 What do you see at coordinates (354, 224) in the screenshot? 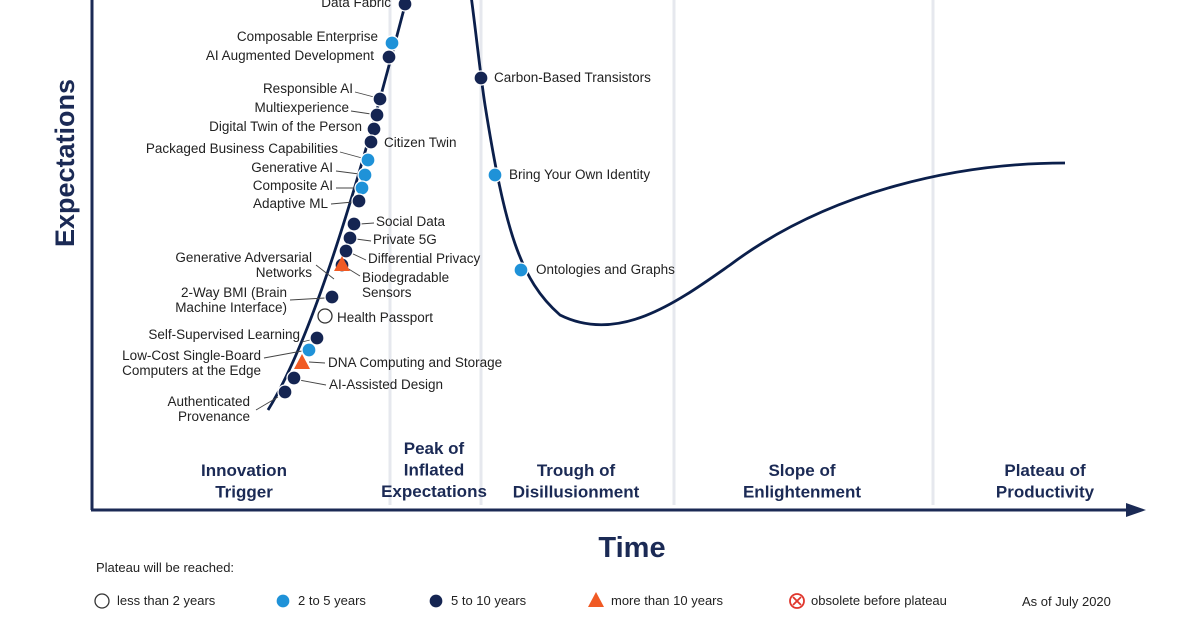
I see `marker-social-data` at bounding box center [354, 224].